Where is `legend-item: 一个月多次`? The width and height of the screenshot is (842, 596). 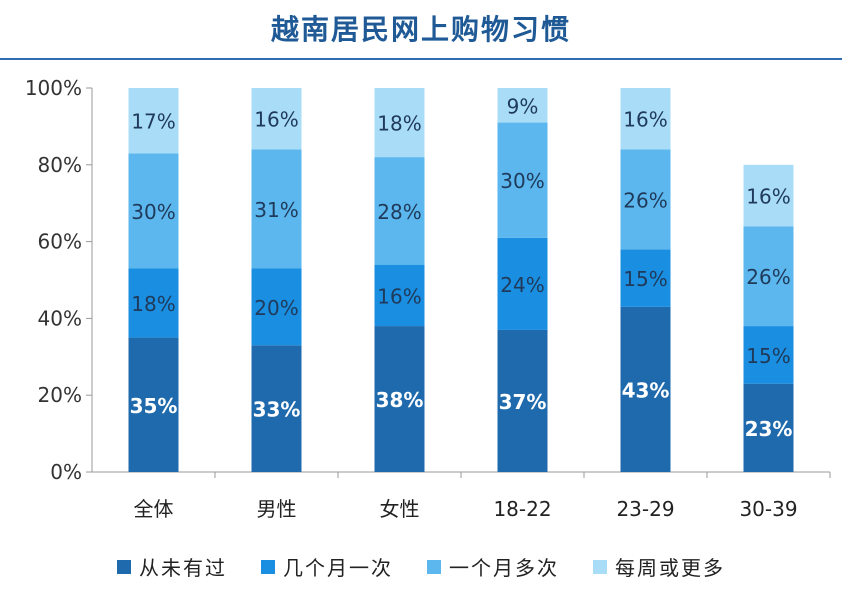
legend-item: 一个月多次 is located at coordinates (493, 566).